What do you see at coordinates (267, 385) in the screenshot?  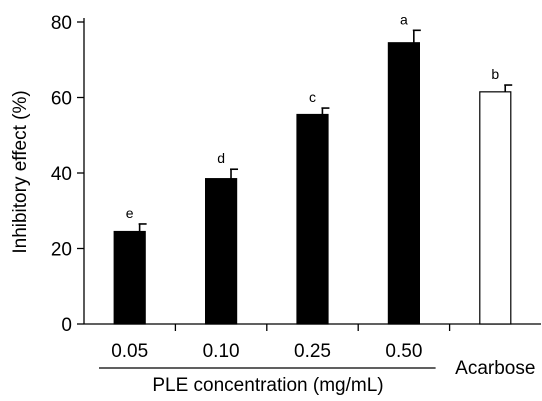 I see `x-group-label: PLE concentration (mg/mL)` at bounding box center [267, 385].